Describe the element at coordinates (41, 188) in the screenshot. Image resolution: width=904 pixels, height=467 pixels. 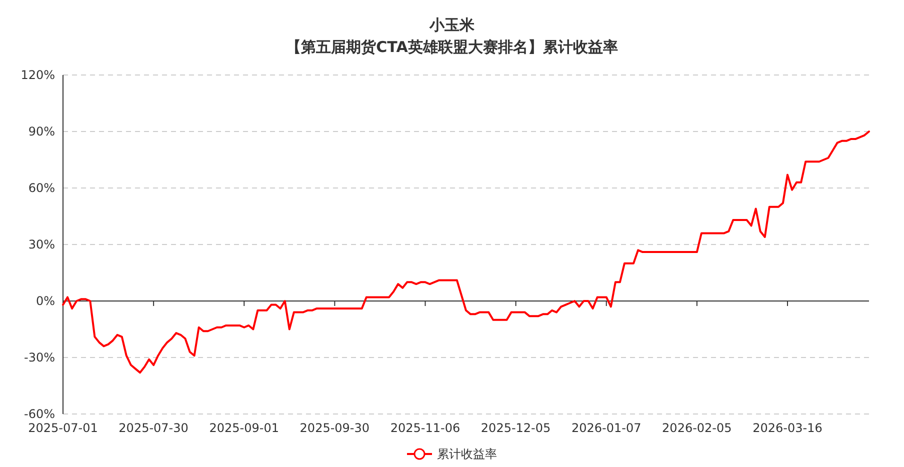
I see `y-tick-label: 60%` at that location.